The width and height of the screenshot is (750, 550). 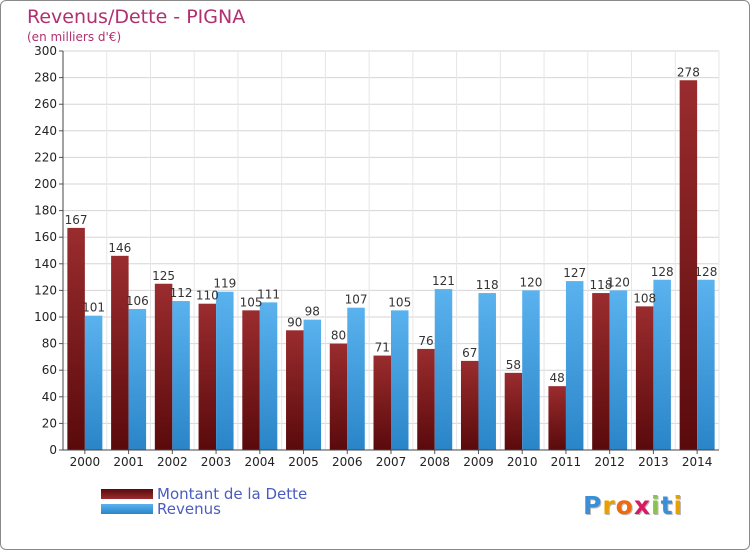 What do you see at coordinates (136, 17) in the screenshot?
I see `chart-title: Revenus/Dette - PIGNA` at bounding box center [136, 17].